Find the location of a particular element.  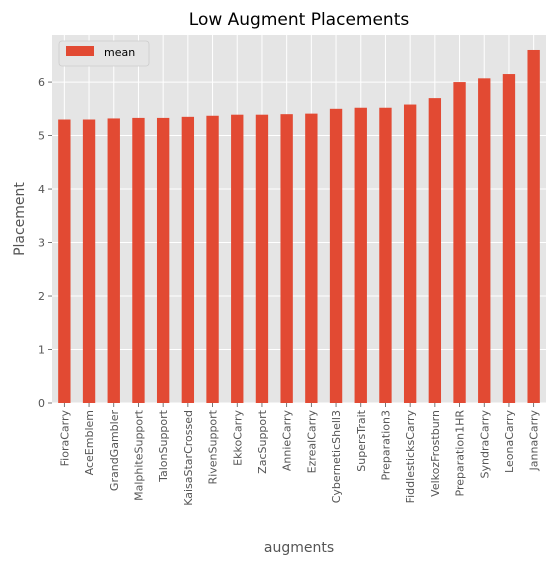

y-tick-label: 2 is located at coordinates (41, 296).